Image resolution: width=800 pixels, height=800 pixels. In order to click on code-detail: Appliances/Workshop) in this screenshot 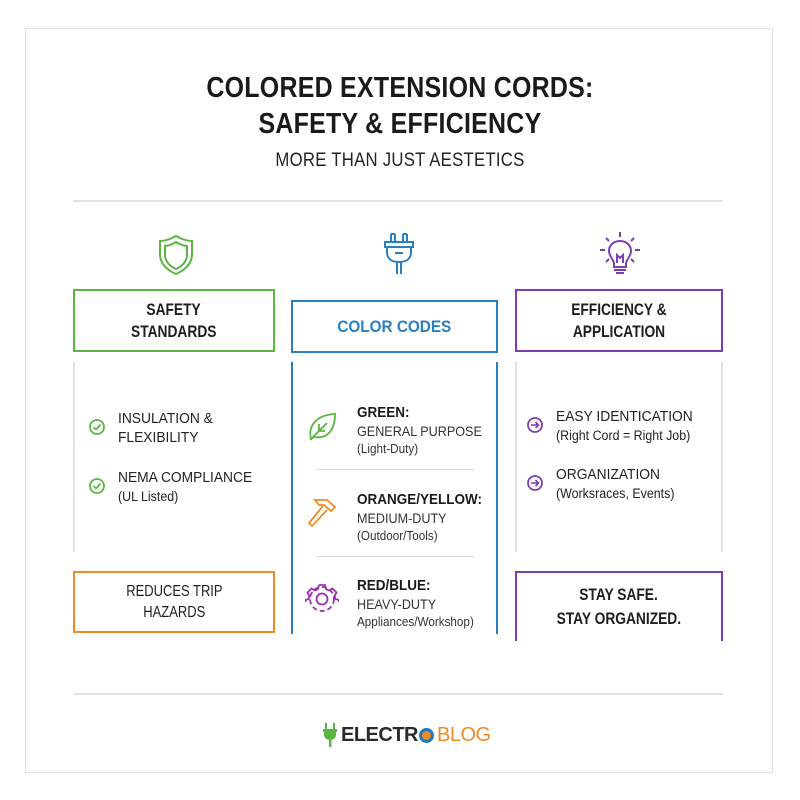, I will do `click(415, 621)`.